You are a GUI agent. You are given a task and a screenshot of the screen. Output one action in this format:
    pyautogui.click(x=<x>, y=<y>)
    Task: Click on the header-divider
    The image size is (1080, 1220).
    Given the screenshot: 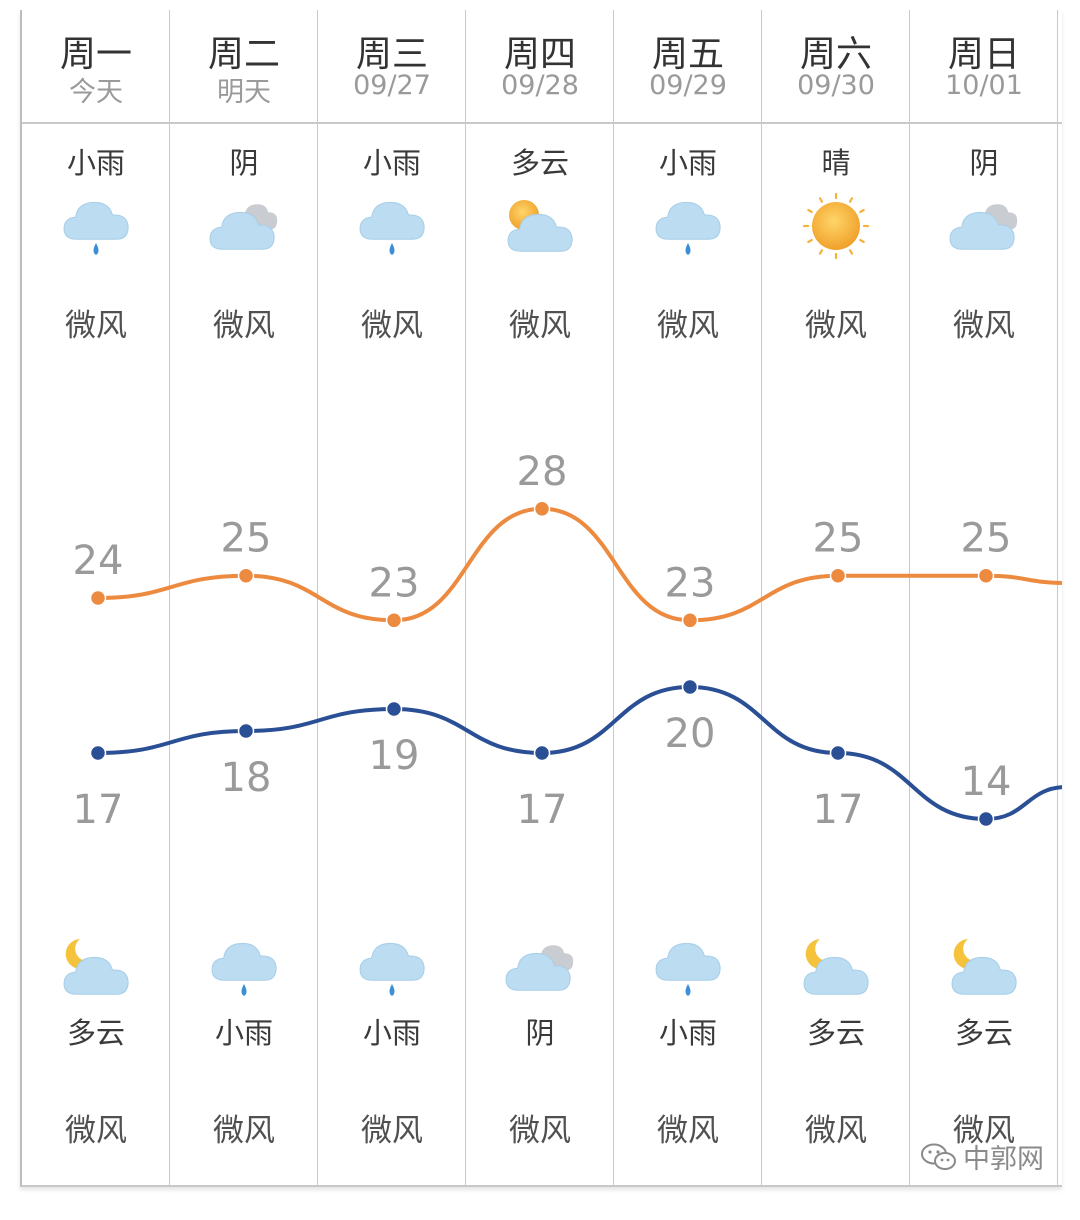 What is the action you would take?
    pyautogui.click(x=542, y=123)
    